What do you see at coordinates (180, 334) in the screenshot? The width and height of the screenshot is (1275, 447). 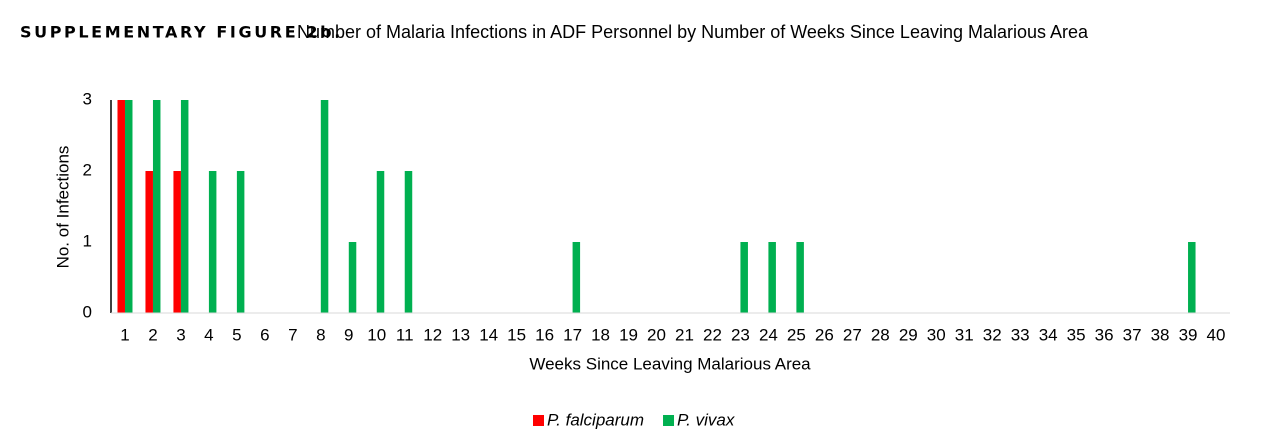 I see `x-tick-label: 3` at bounding box center [180, 334].